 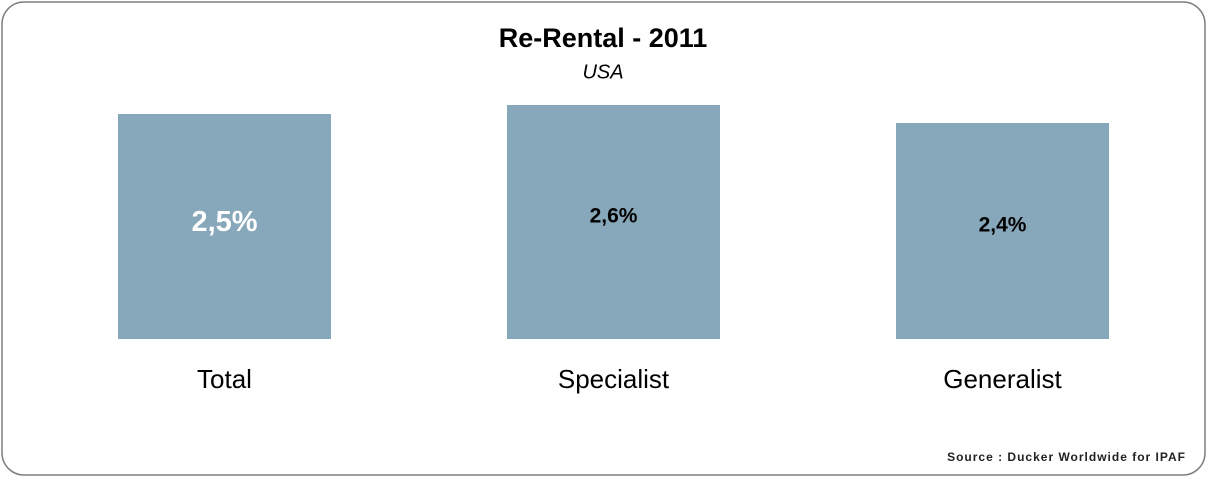 What do you see at coordinates (602, 72) in the screenshot?
I see `chart-subtitle: USA` at bounding box center [602, 72].